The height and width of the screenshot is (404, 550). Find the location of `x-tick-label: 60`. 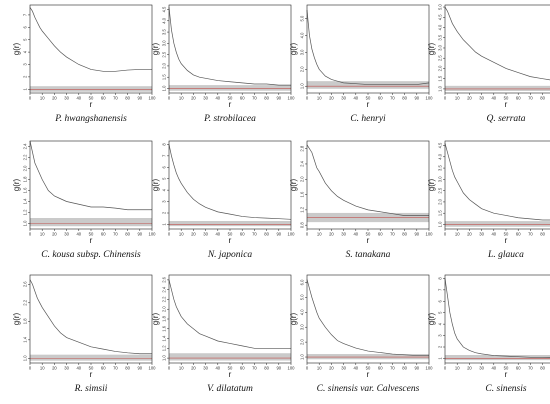

x-tick-label: 60 is located at coordinates (380, 368).